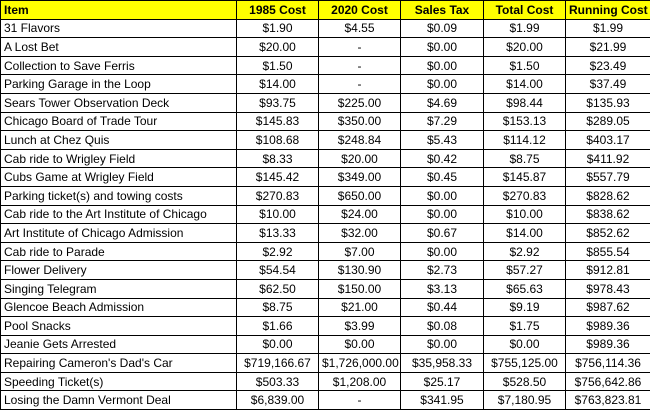 This screenshot has height=410, width=650. Describe the element at coordinates (118, 121) in the screenshot. I see `cell-item: Chicago Board of Trade Tour` at that location.